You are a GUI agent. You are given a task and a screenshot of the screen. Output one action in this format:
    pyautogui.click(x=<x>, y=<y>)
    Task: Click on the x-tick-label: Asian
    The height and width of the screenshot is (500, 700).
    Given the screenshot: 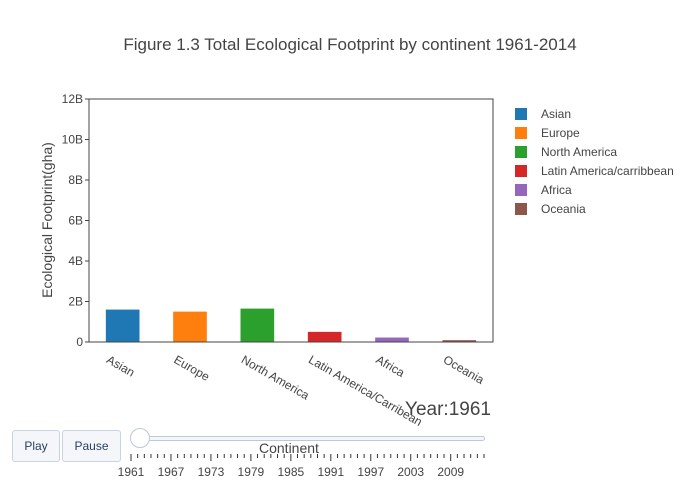 What is the action you would take?
    pyautogui.click(x=120, y=365)
    